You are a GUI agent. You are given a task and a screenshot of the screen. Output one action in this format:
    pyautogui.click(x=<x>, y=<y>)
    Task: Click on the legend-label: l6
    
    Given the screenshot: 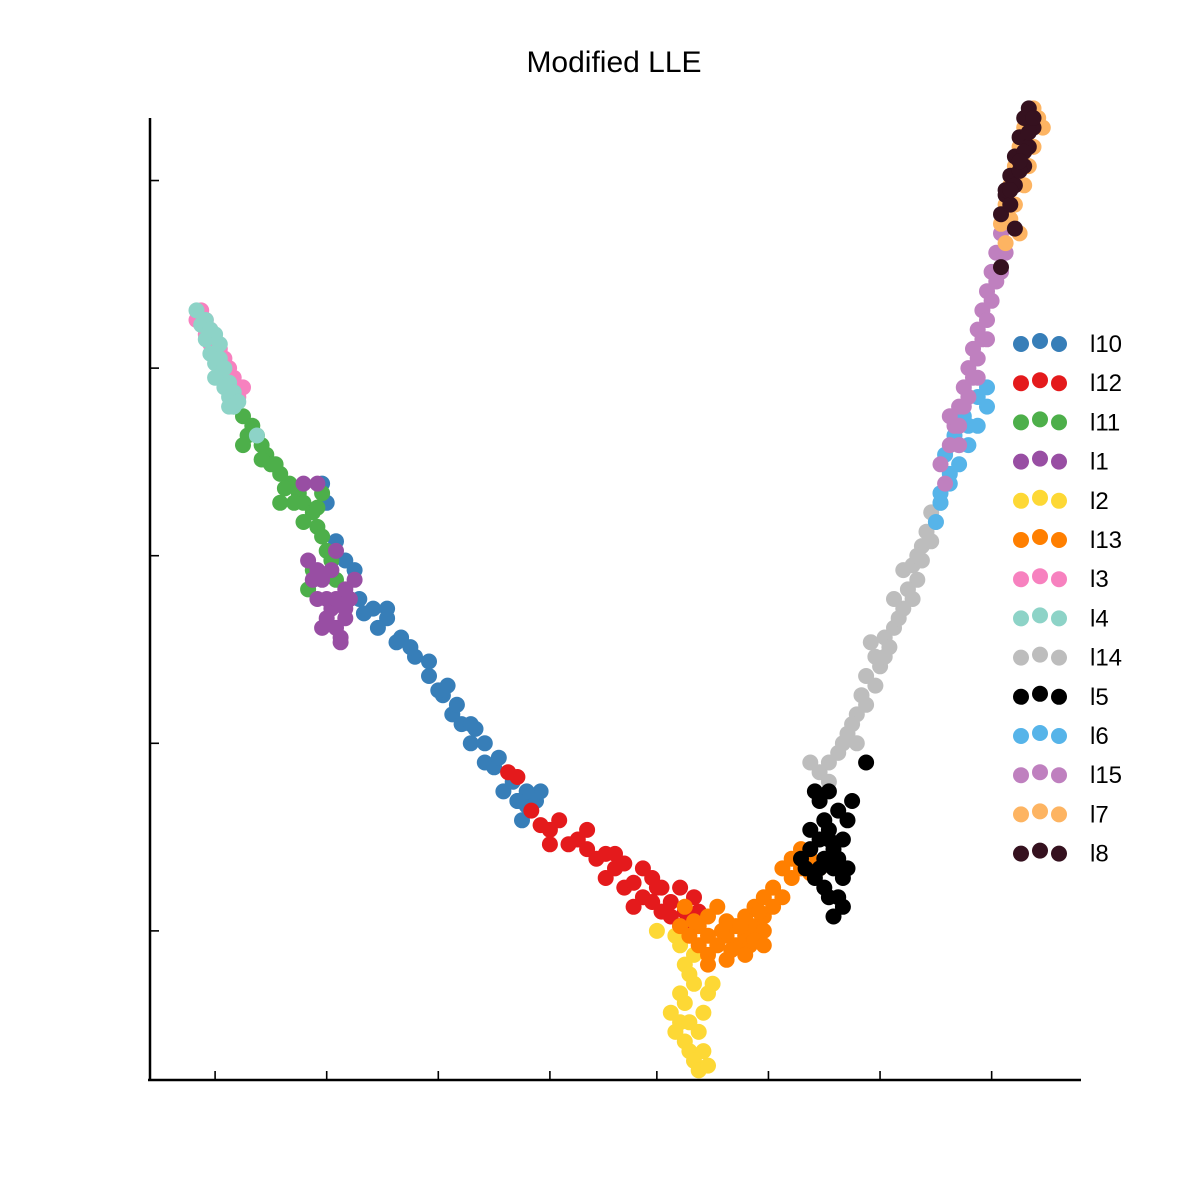 What is the action you would take?
    pyautogui.click(x=1099, y=736)
    